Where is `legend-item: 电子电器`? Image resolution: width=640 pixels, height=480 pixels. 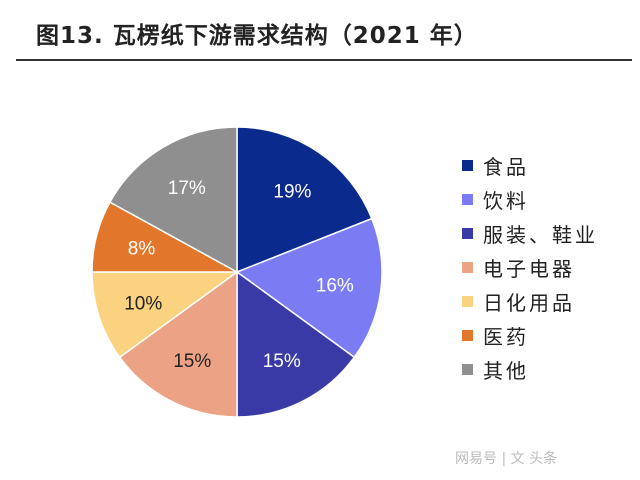
legend-item: 电子电器 is located at coordinates (530, 267).